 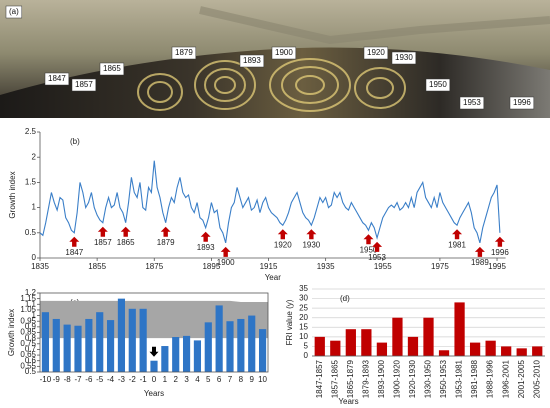 What do you see at coordinates (374, 25) in the screenshot?
I see `branch` at bounding box center [374, 25].